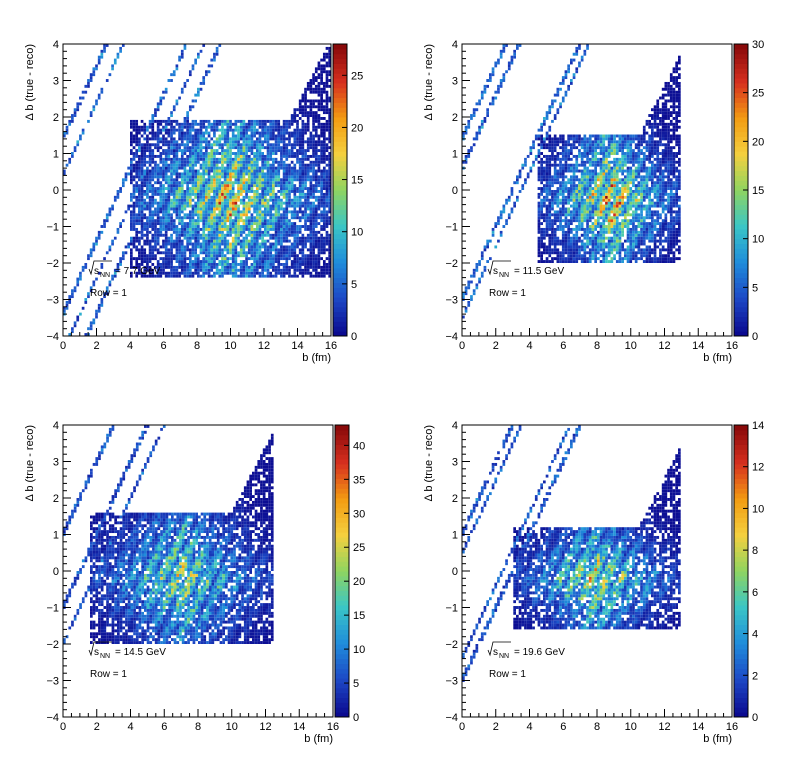 Image resolution: width=798 pixels, height=763 pixels. What do you see at coordinates (108, 293) in the screenshot?
I see `row-text: Row = 1` at bounding box center [108, 293].